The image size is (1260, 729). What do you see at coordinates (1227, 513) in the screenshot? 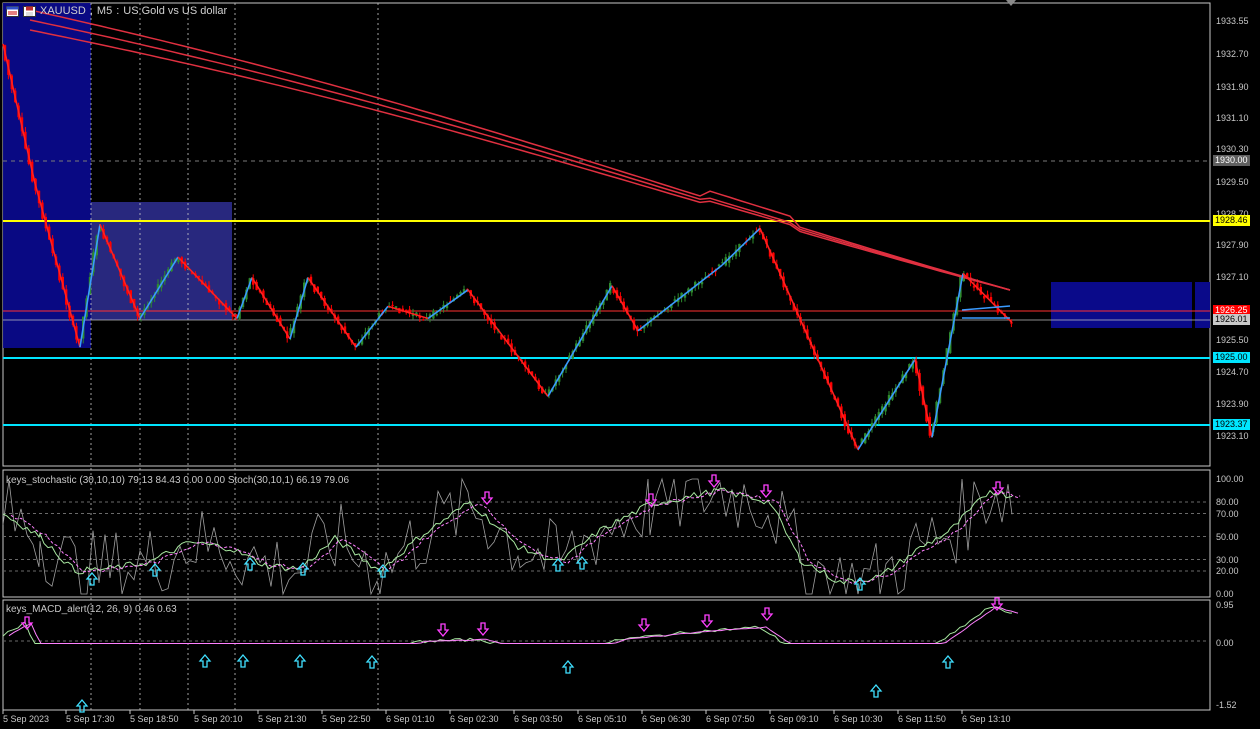
I see `stochastic-axis-tick: 70.00` at bounding box center [1227, 513].